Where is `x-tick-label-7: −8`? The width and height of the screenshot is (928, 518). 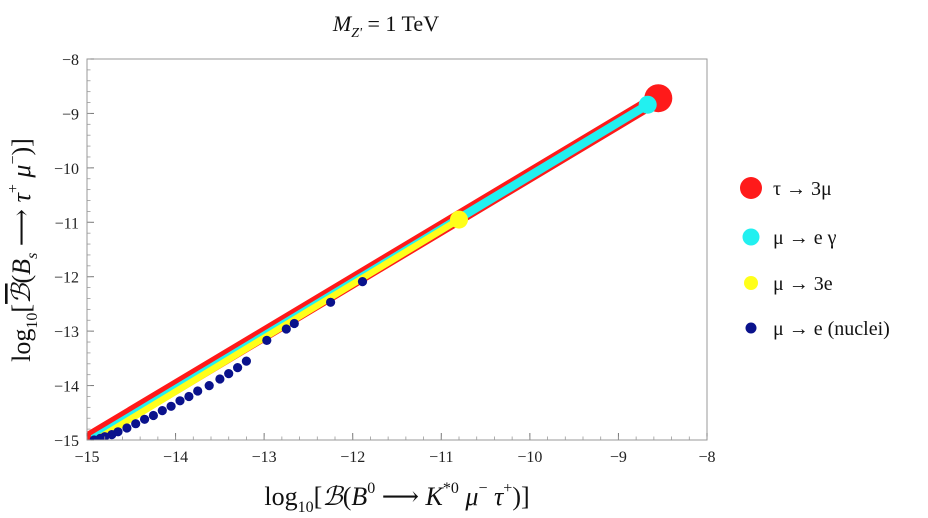 x-tick-label-7: −8 is located at coordinates (706, 457).